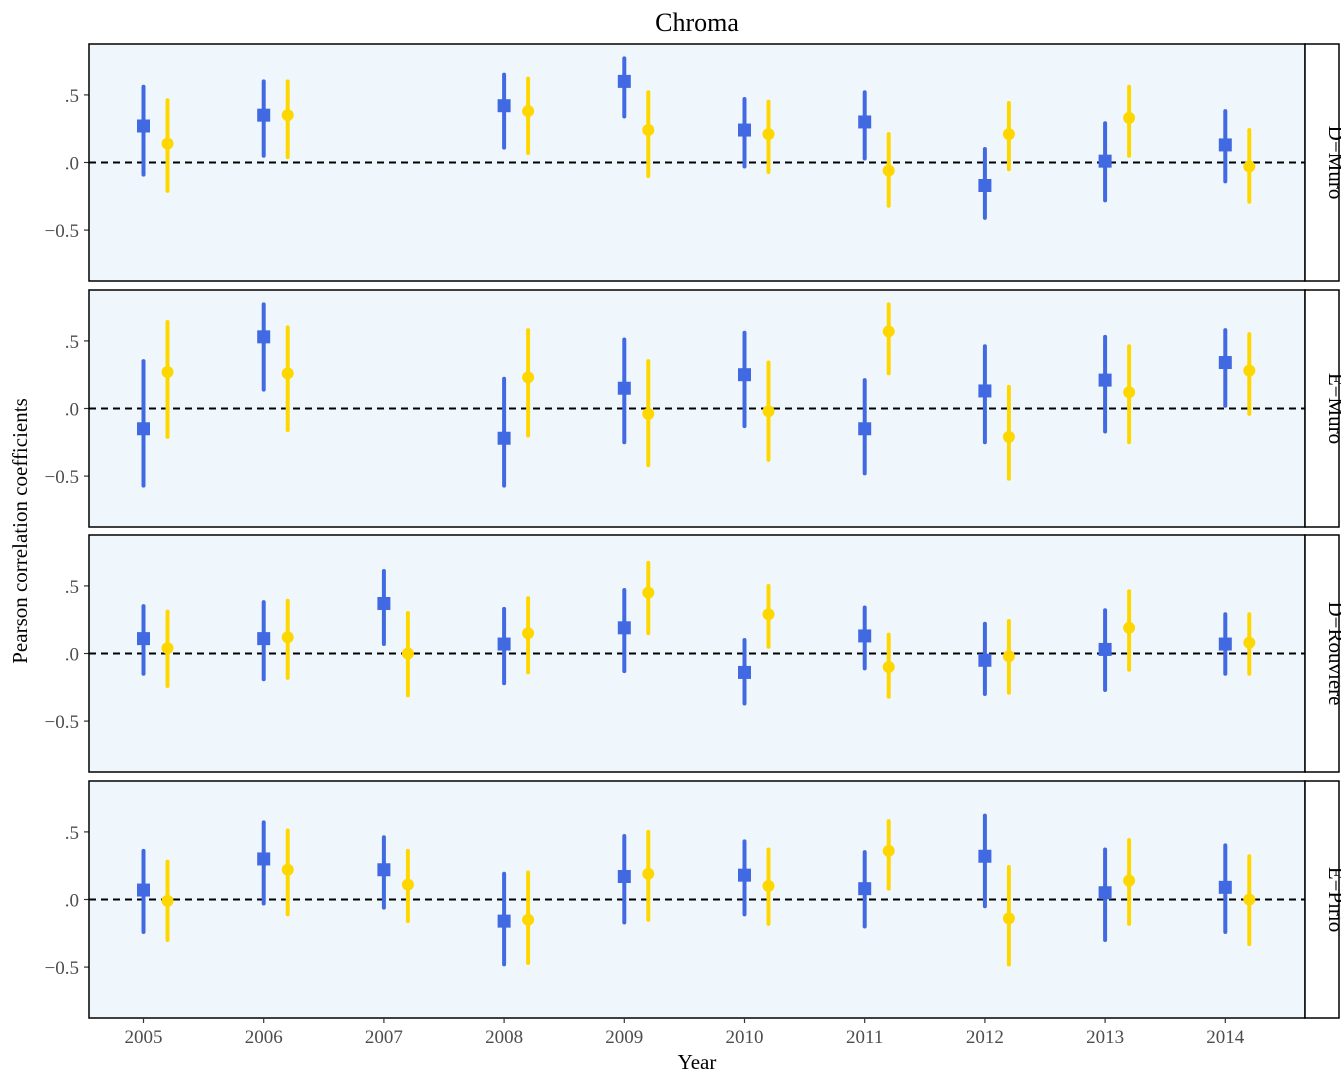 Image resolution: width=1341 pixels, height=1073 pixels. I want to click on facet-strip-label: D−Rouvière, so click(1332, 654).